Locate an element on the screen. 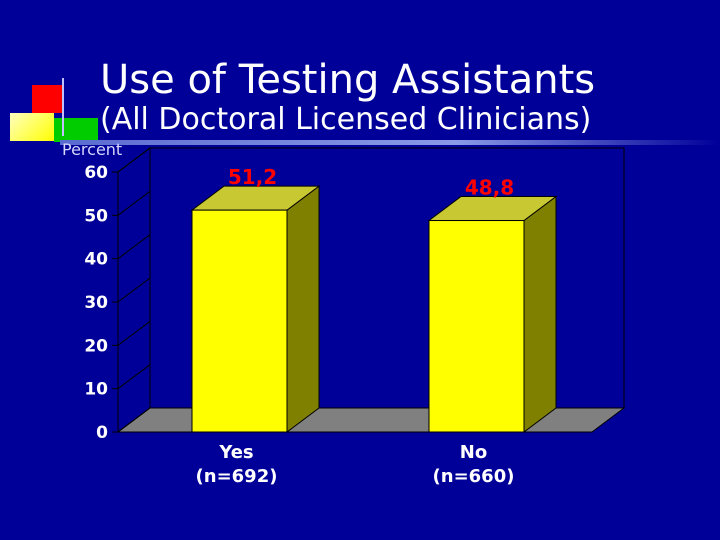 The width and height of the screenshot is (720, 540). logo-green-square is located at coordinates (76, 130).